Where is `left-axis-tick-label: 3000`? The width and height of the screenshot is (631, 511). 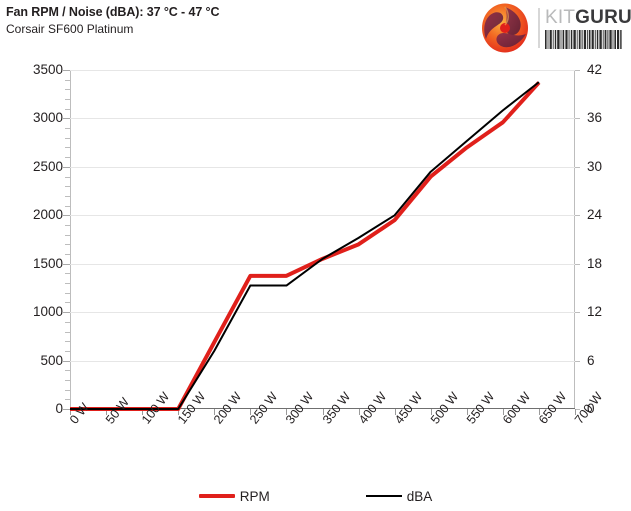
left-axis-tick-label: 3000 is located at coordinates (47, 118).